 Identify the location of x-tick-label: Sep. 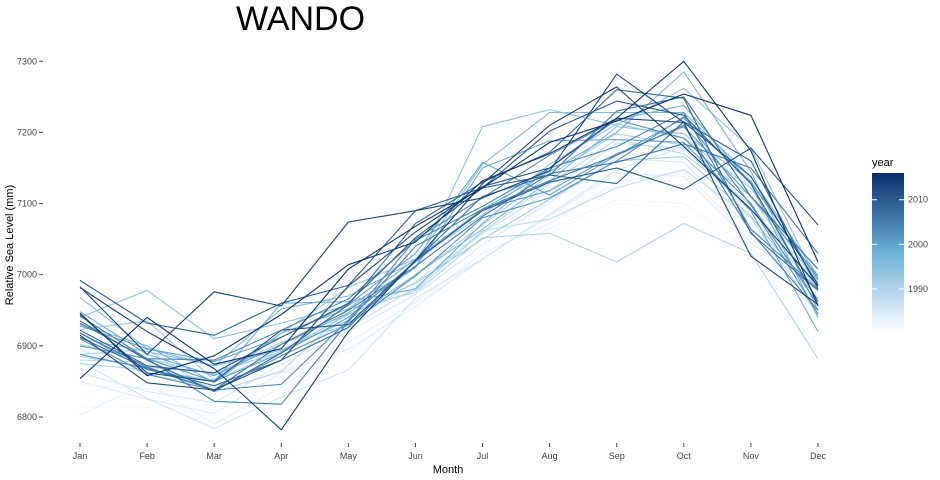
(617, 456).